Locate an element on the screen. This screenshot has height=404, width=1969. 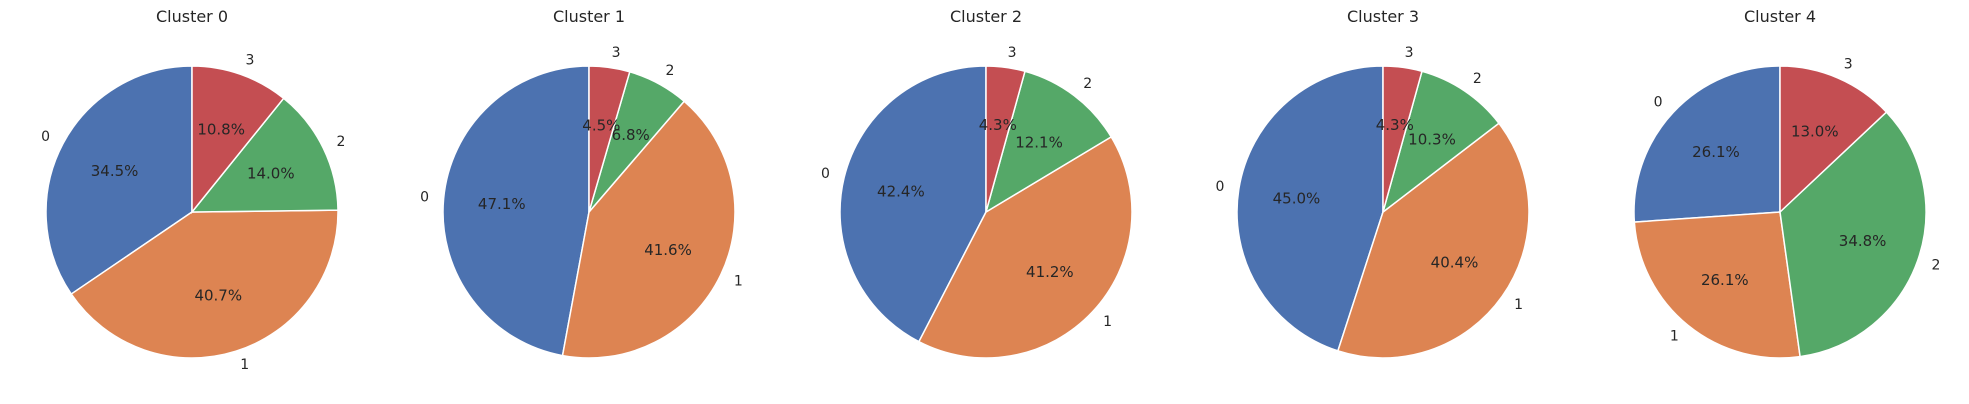
pie-chart-cluster-0: Cluster 0 34.5% 0 40.7% 1 14.0% 2 10.8% 3 is located at coordinates (193, 190).